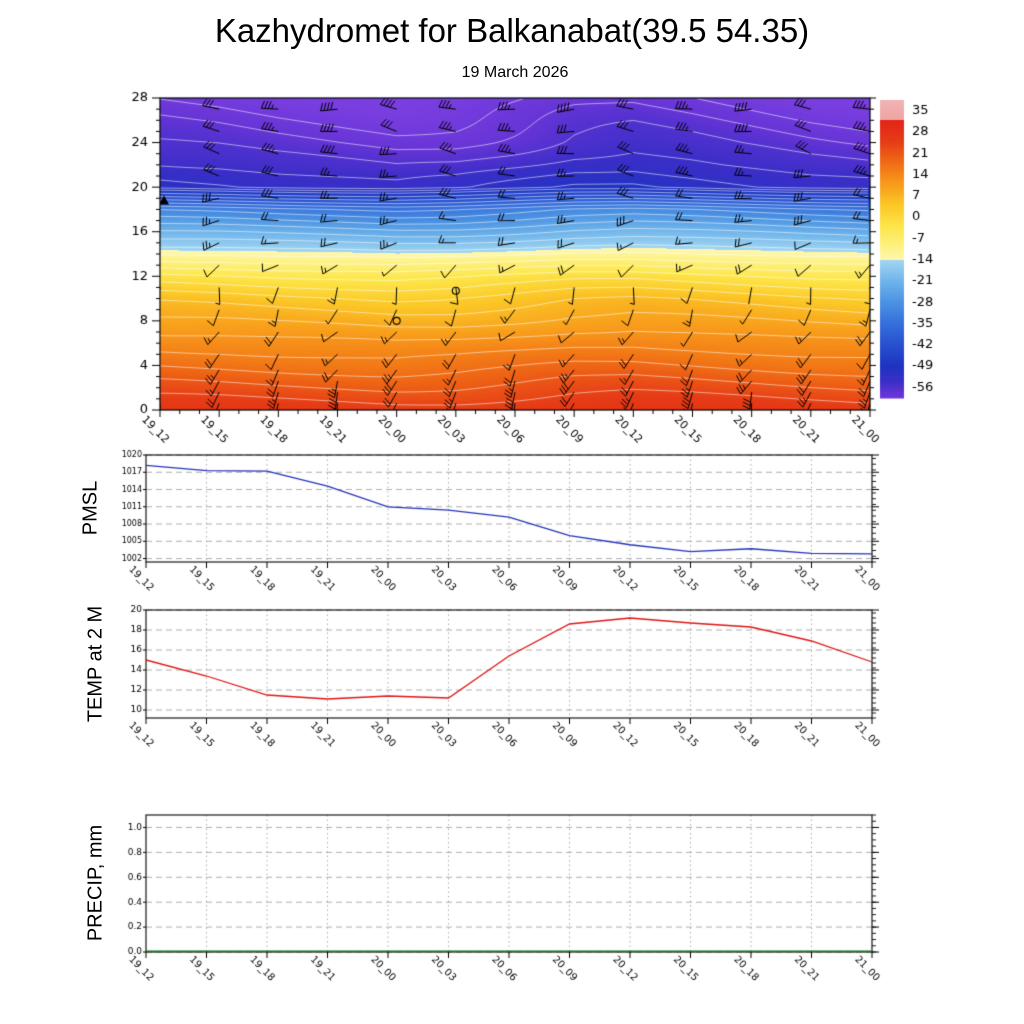 The width and height of the screenshot is (1024, 1024). Describe the element at coordinates (95, 883) in the screenshot. I see `precip-axis-label: PRECIP, mm` at that location.